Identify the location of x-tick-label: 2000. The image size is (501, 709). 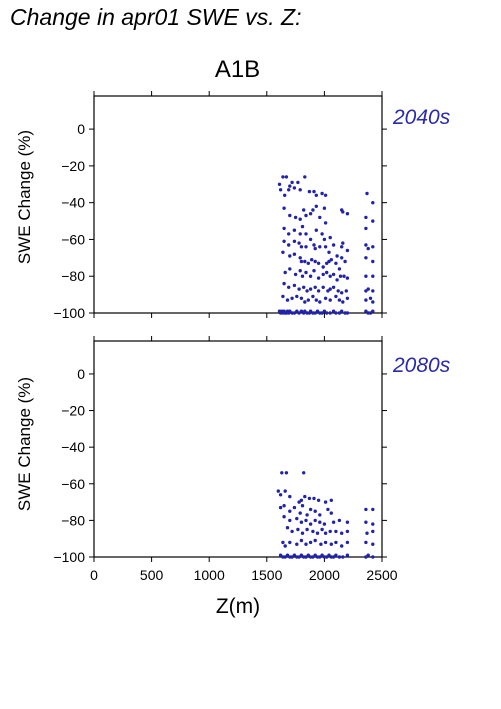
(324, 575).